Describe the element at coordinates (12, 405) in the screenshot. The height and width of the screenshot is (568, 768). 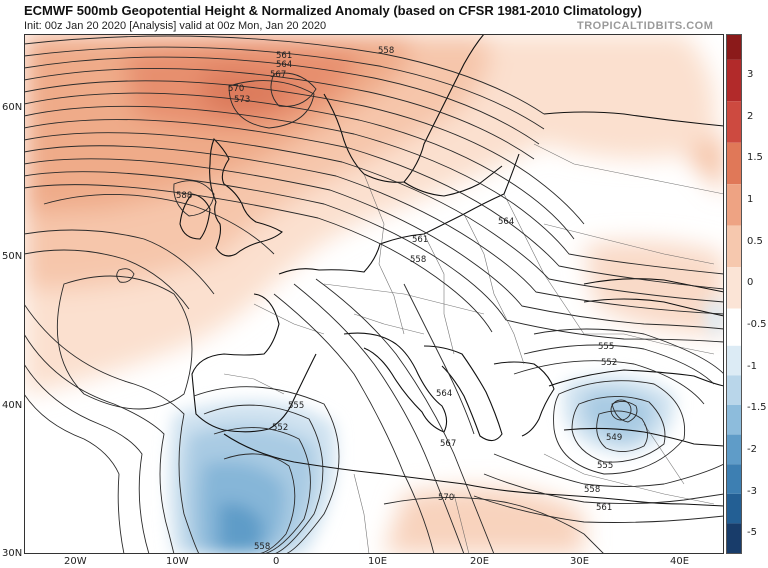
I see `latitude-label: 40N` at that location.